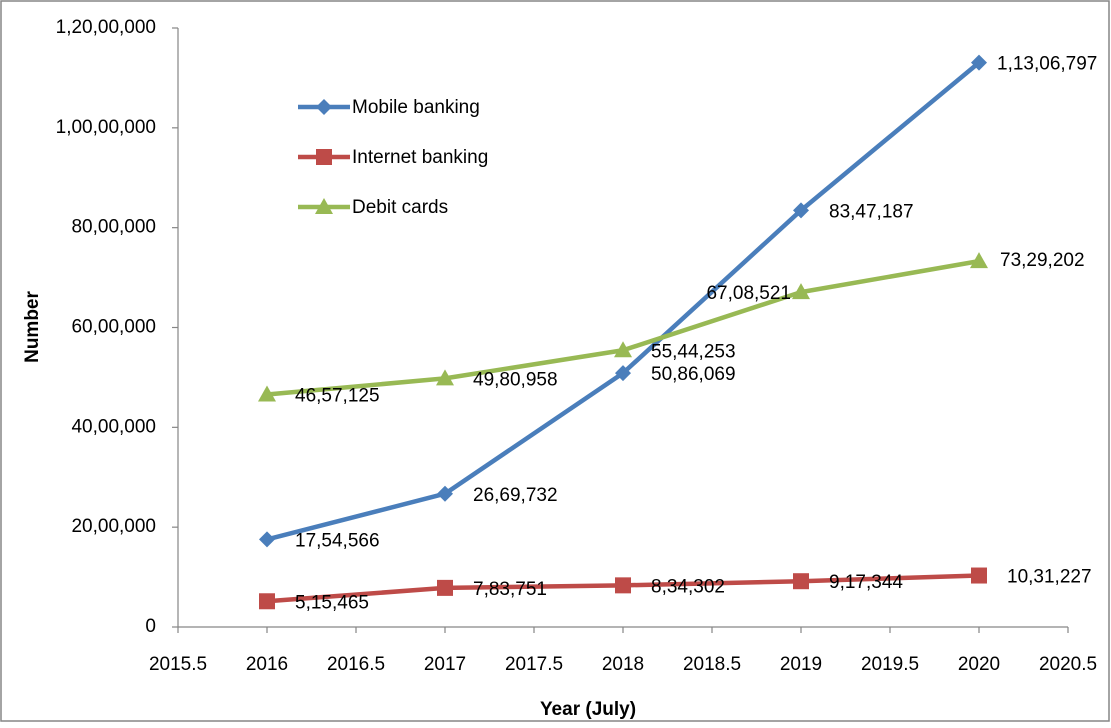 The image size is (1111, 728). Describe the element at coordinates (688, 586) in the screenshot. I see `data-label: 8,34,302` at that location.